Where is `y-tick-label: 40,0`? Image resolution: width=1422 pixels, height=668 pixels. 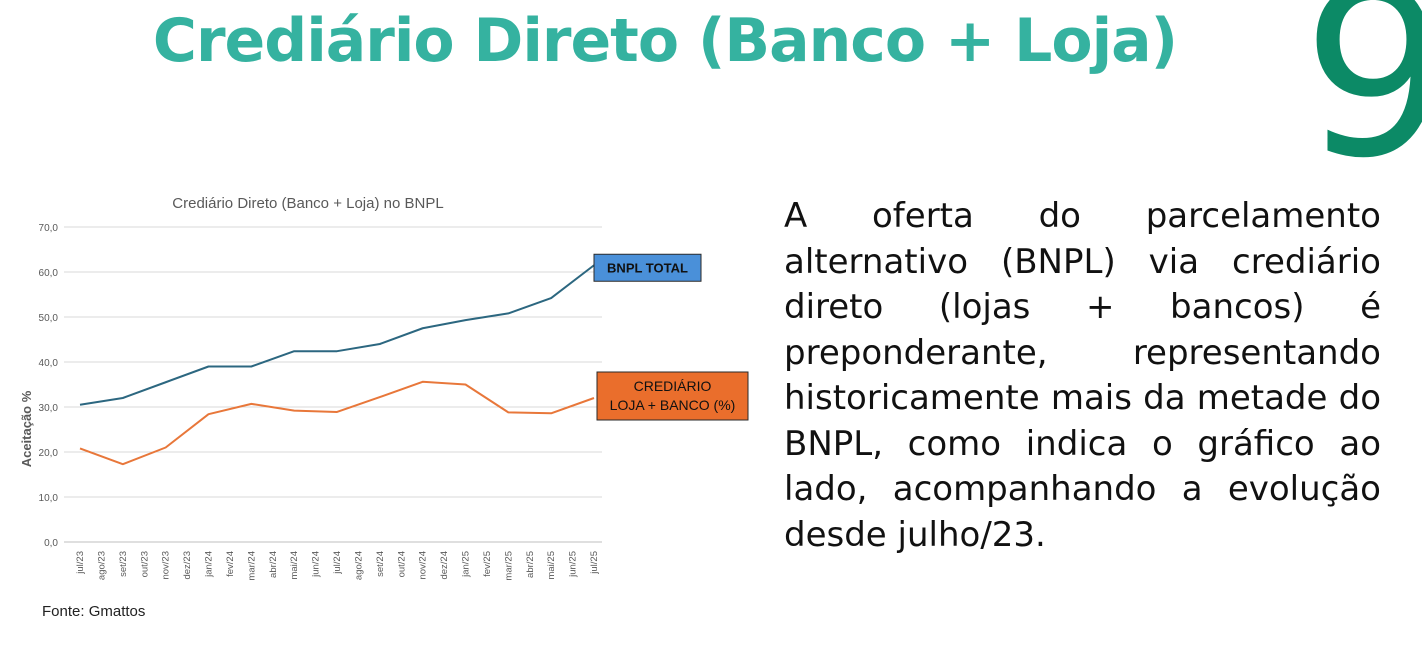 y-tick-label: 40,0 is located at coordinates (49, 363).